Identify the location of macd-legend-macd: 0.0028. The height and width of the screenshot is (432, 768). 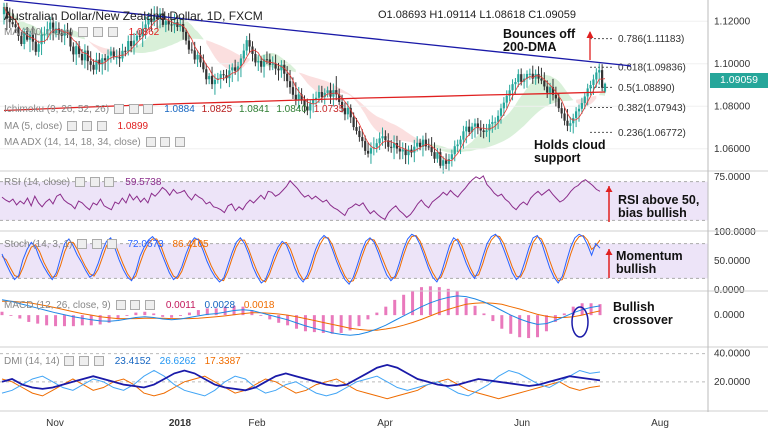
(220, 305).